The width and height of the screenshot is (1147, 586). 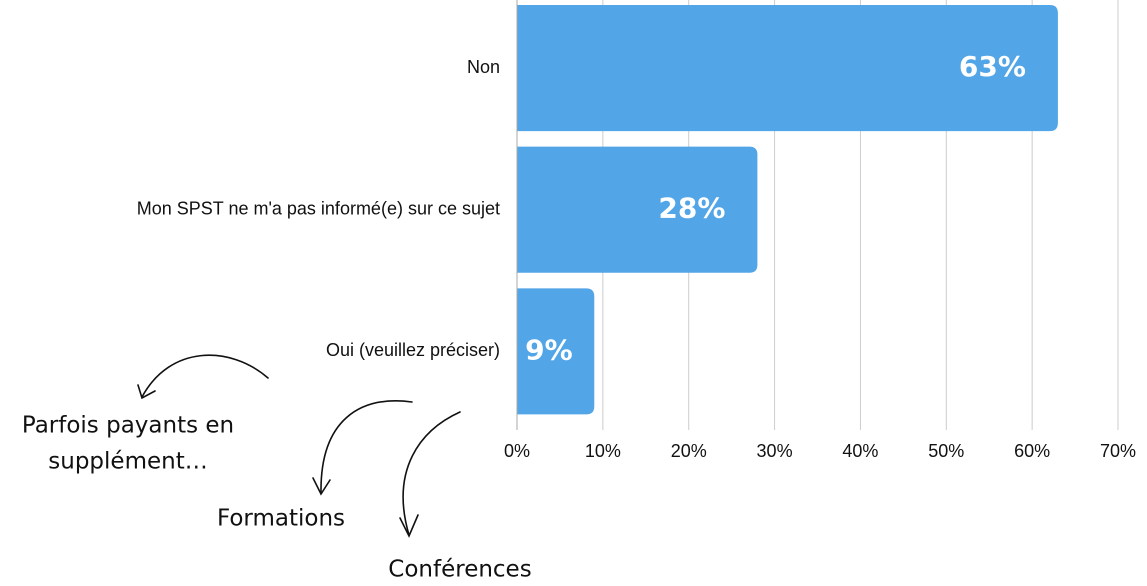 I want to click on value-label: 9%, so click(x=549, y=349).